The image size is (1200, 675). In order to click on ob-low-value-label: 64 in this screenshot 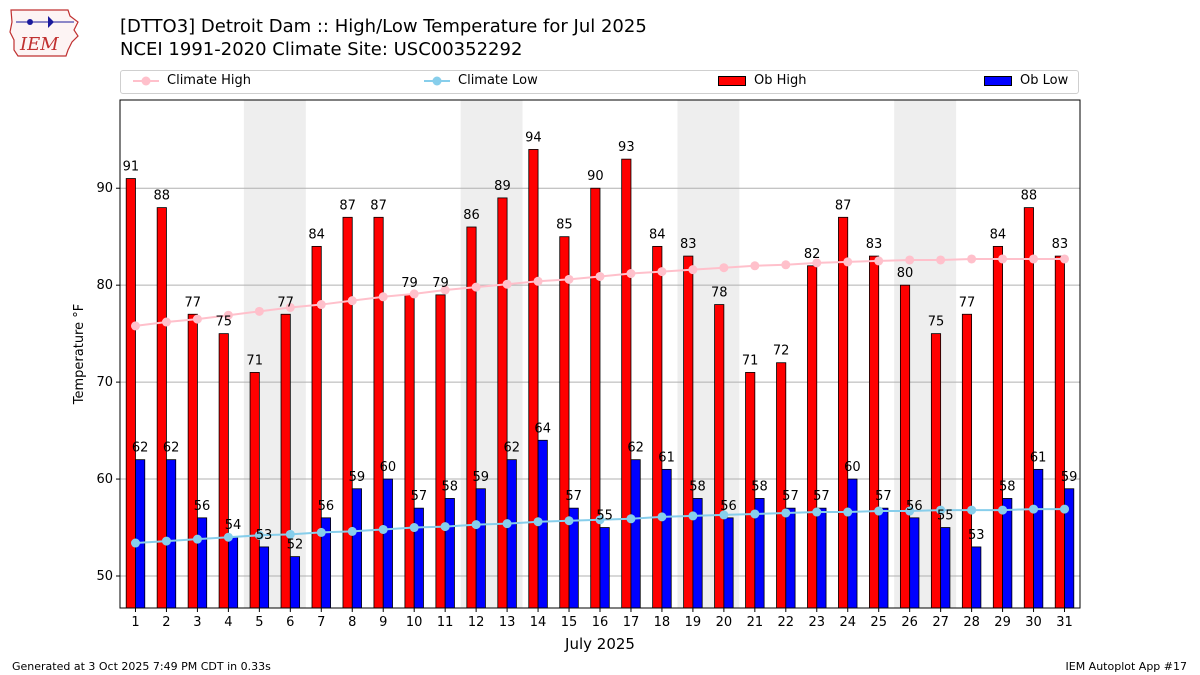, I will do `click(542, 428)`.